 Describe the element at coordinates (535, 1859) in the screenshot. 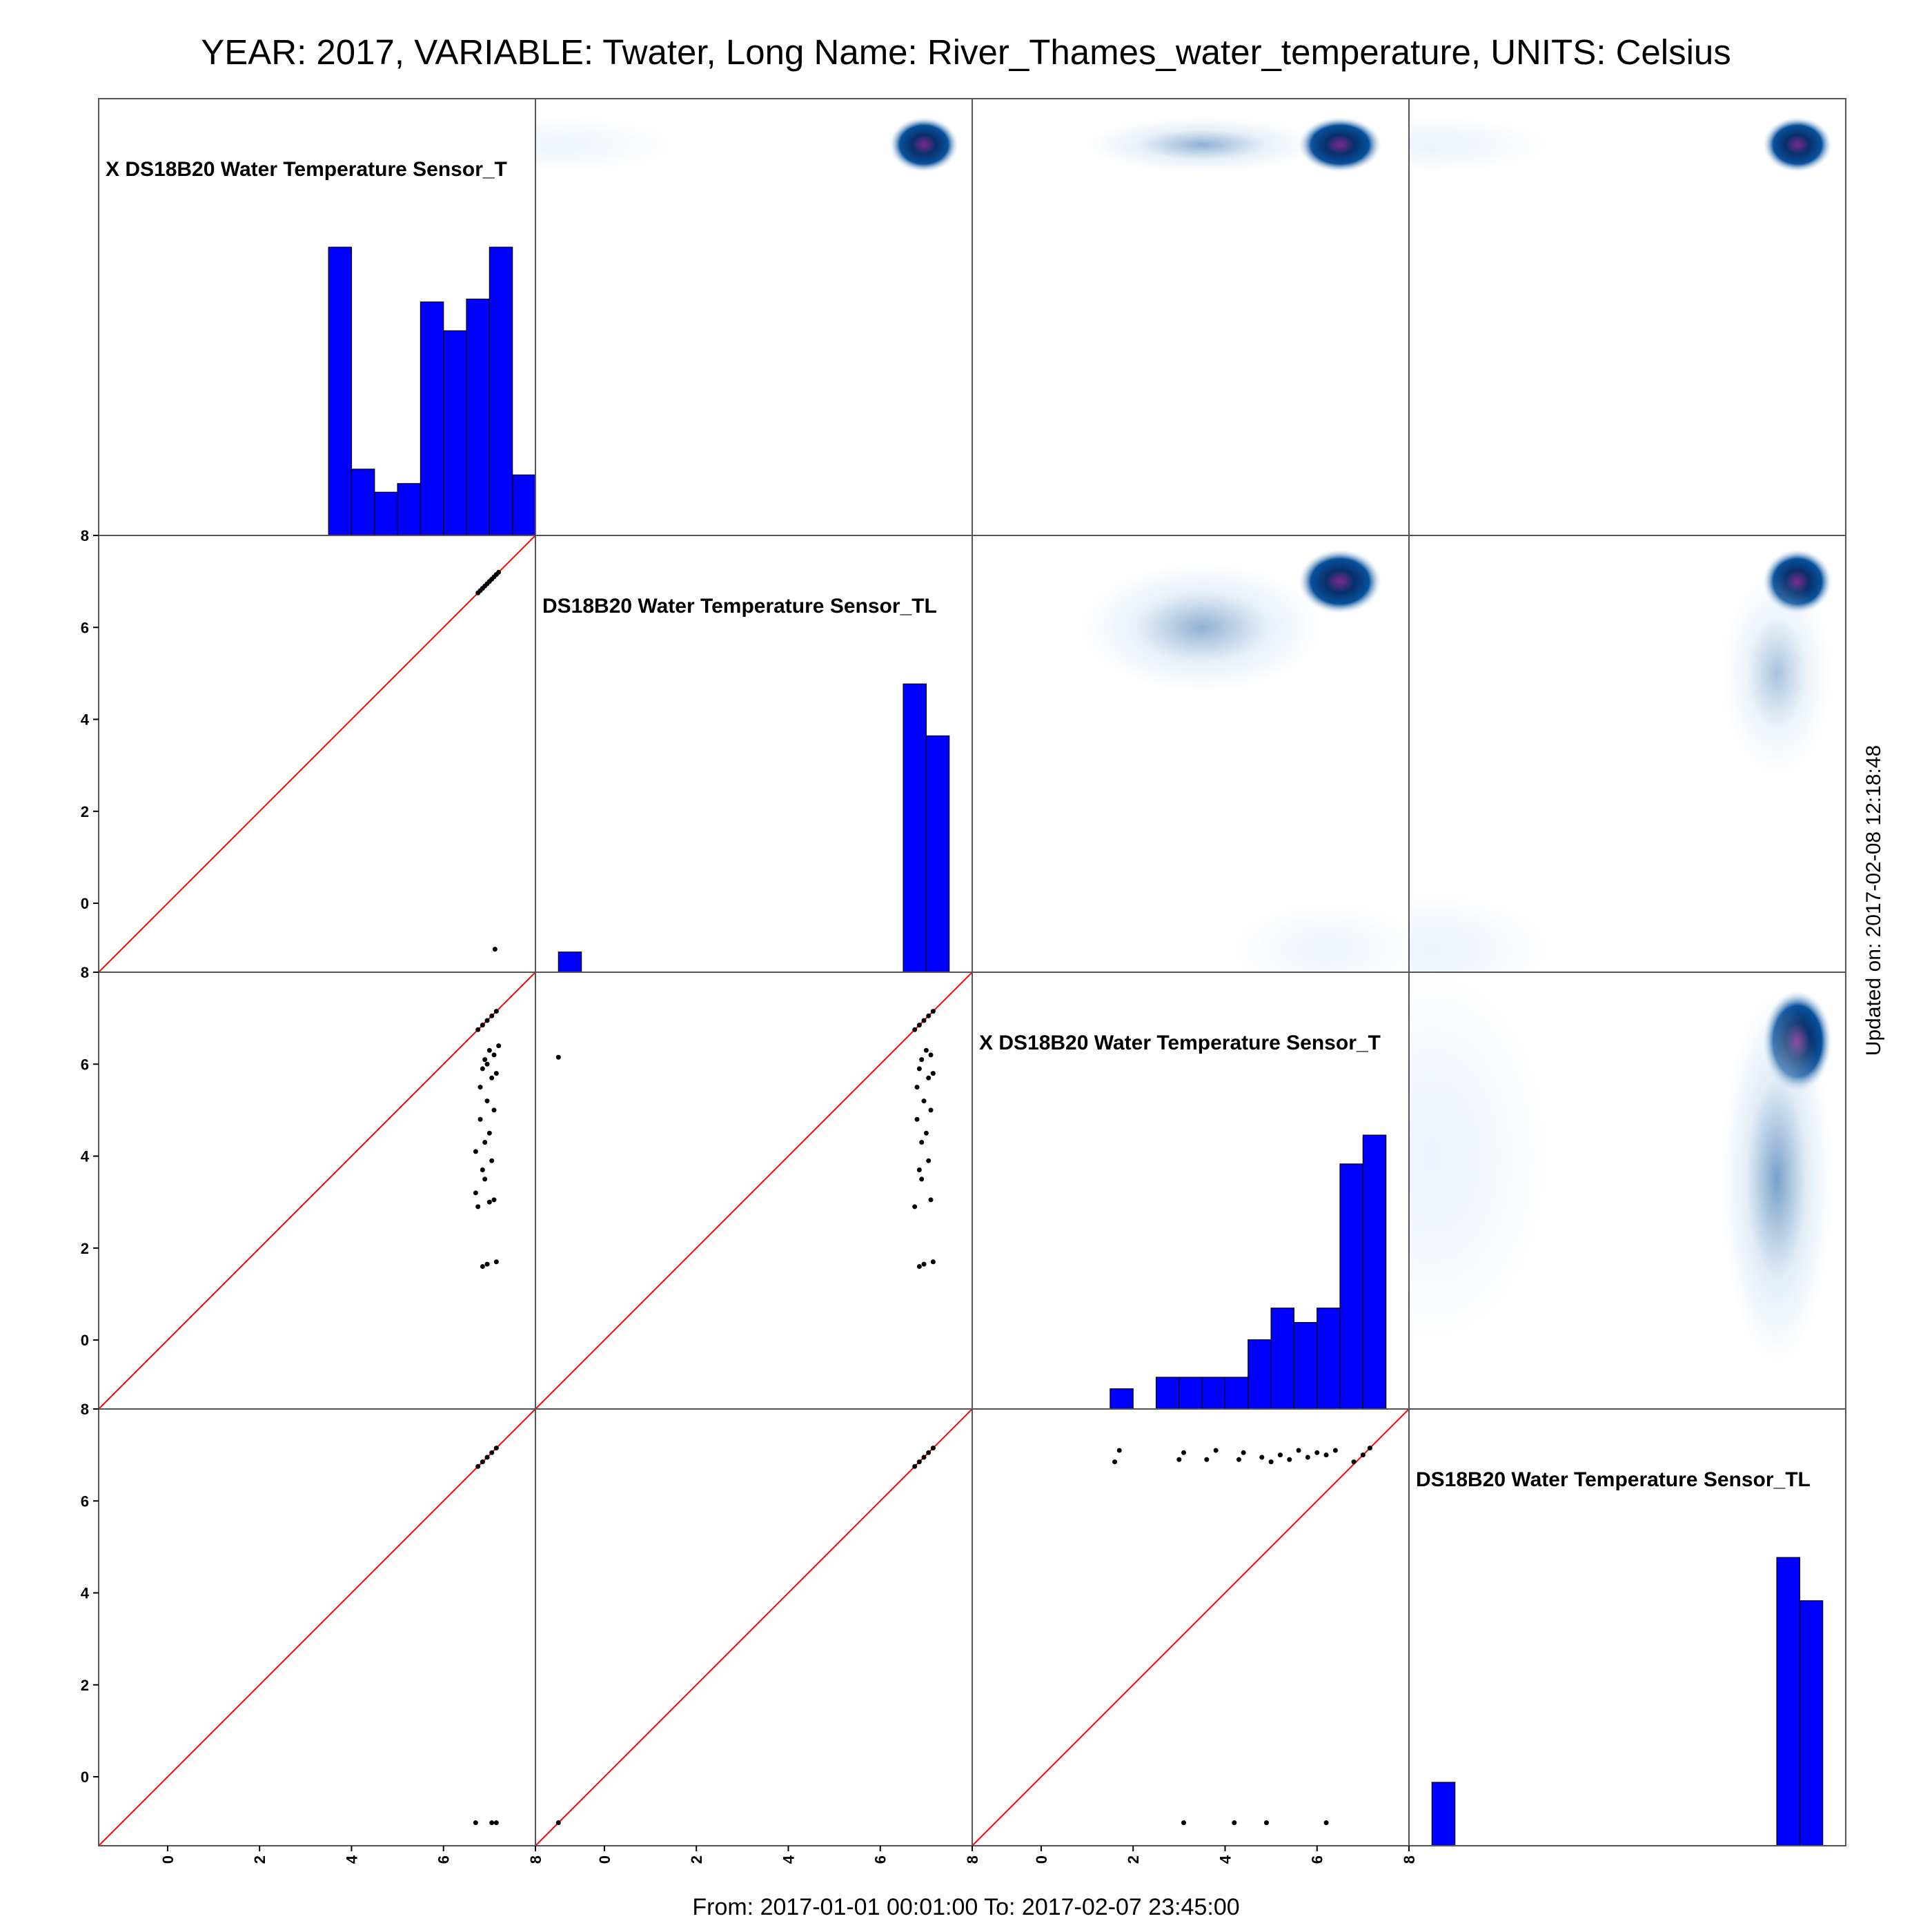

I see `x-tick-label: 8` at that location.